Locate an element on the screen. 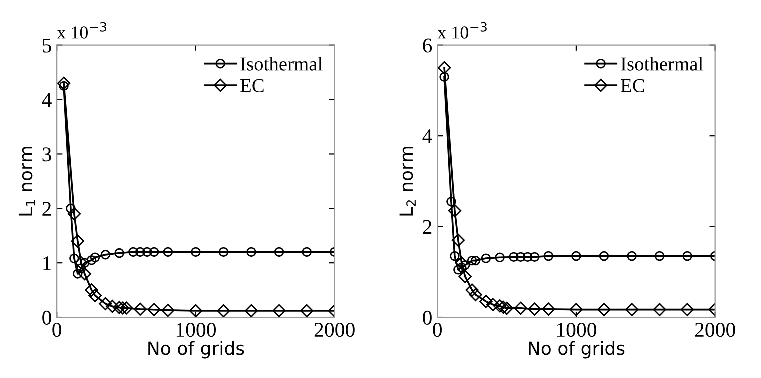 This screenshot has width=761, height=378. y-axis-title: L$_{1}$ norm is located at coordinates (27, 181).